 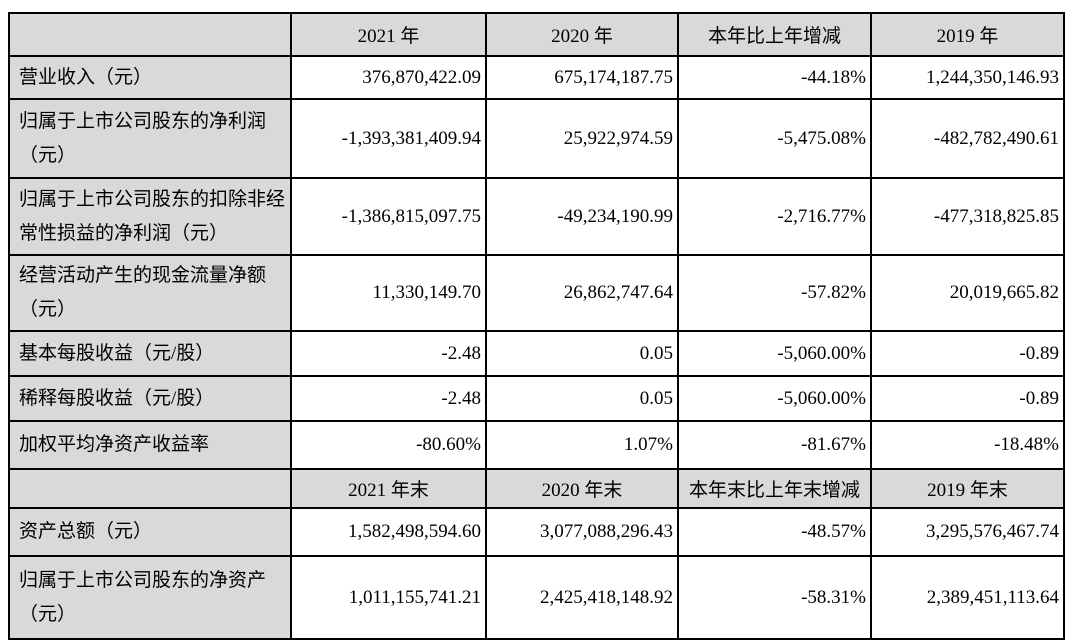 What do you see at coordinates (388, 77) in the screenshot?
I see `cell-2021: 376,870,422.09` at bounding box center [388, 77].